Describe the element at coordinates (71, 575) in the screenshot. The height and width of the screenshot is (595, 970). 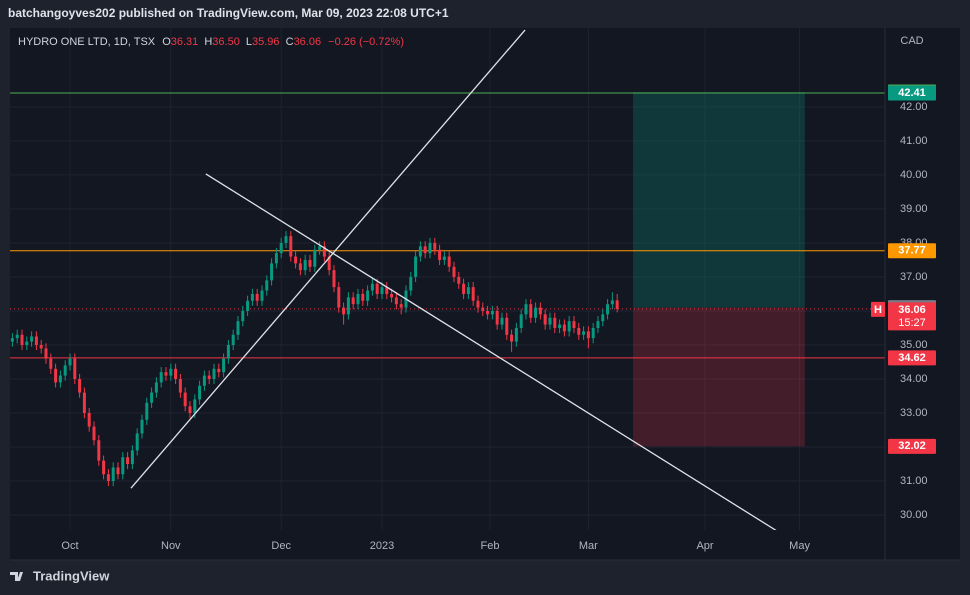
I see `brand: TradingView` at that location.